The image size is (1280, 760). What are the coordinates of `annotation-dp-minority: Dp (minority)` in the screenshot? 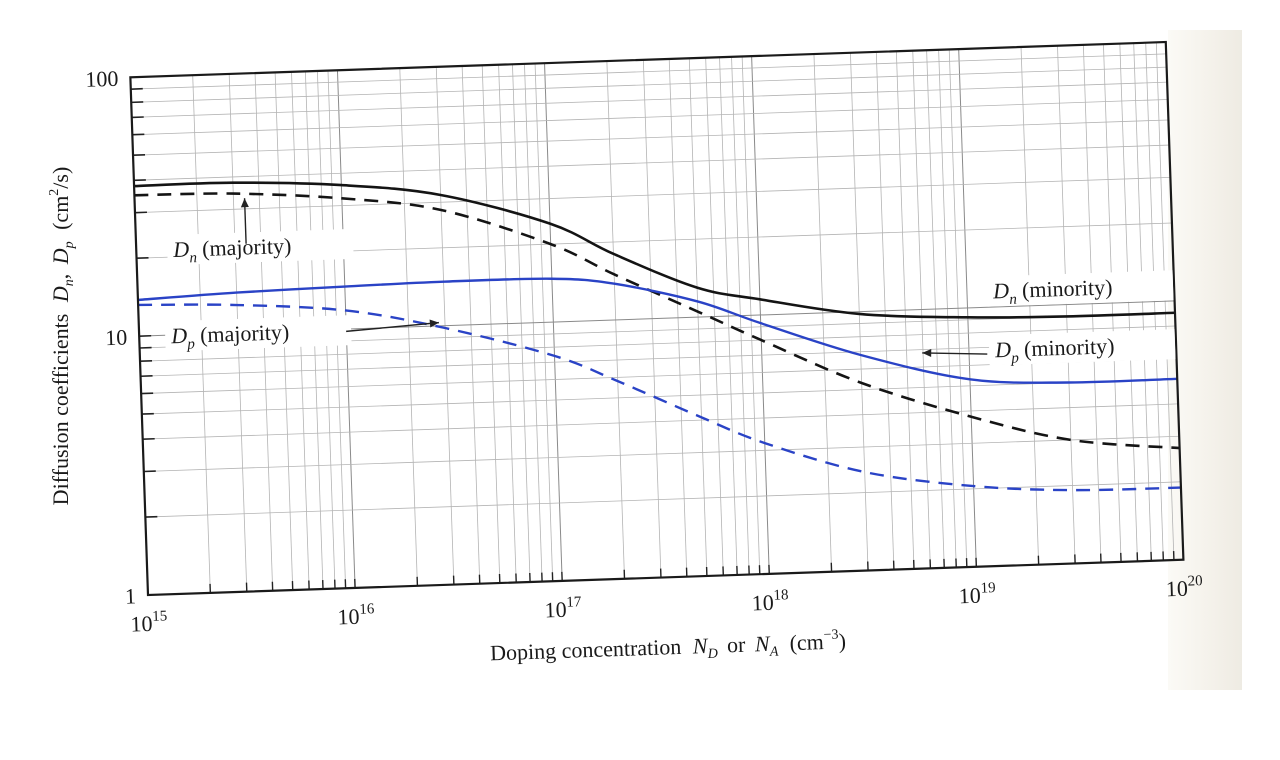 It's located at (1054, 350).